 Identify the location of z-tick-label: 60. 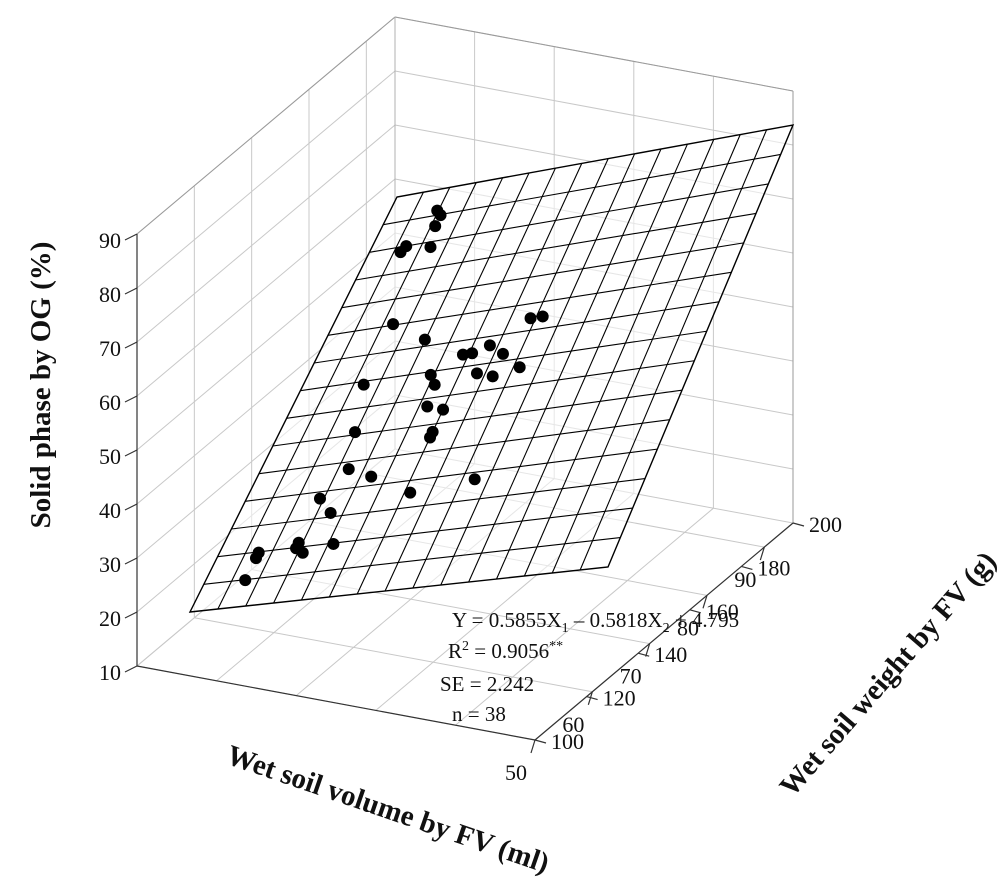
(110, 402).